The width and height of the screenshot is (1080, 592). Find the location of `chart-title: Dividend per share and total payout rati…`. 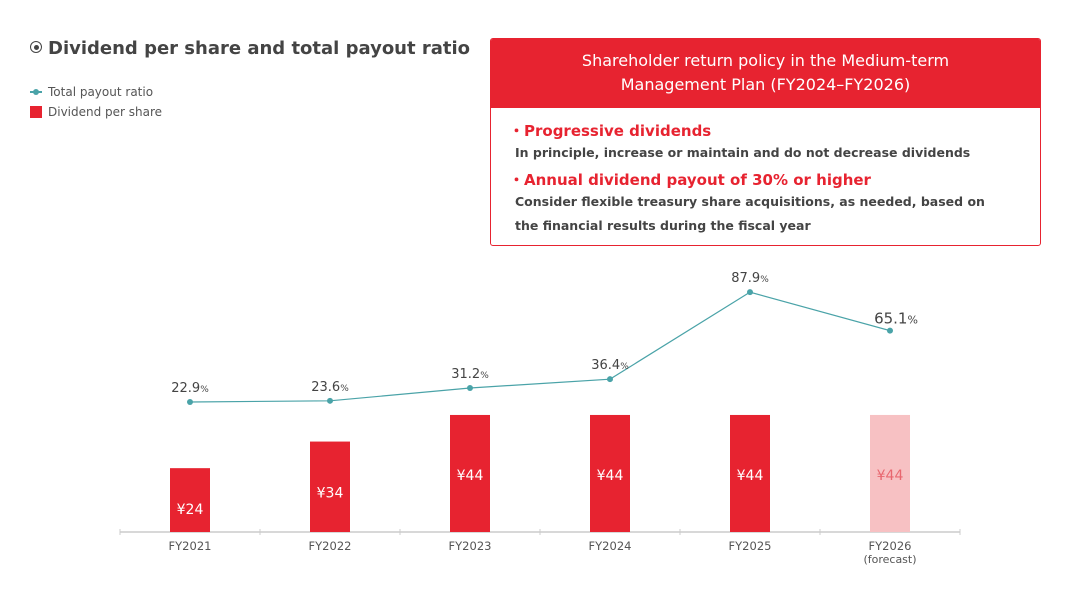

chart-title: Dividend per share and total payout rati… is located at coordinates (250, 48).